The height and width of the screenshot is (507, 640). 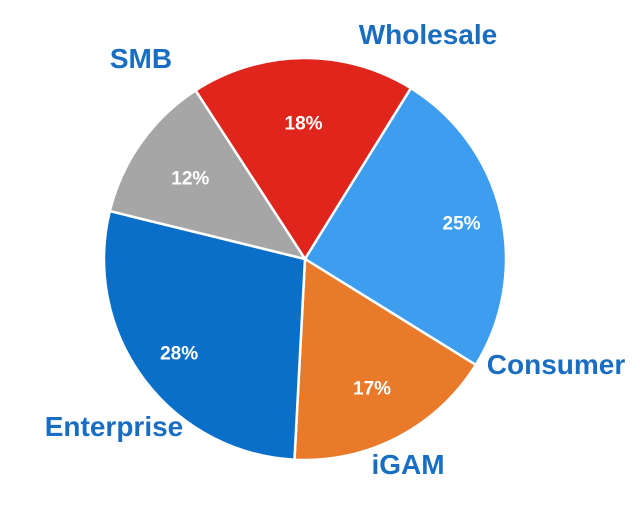 I want to click on category-label-consumer: Consumer, so click(x=556, y=364).